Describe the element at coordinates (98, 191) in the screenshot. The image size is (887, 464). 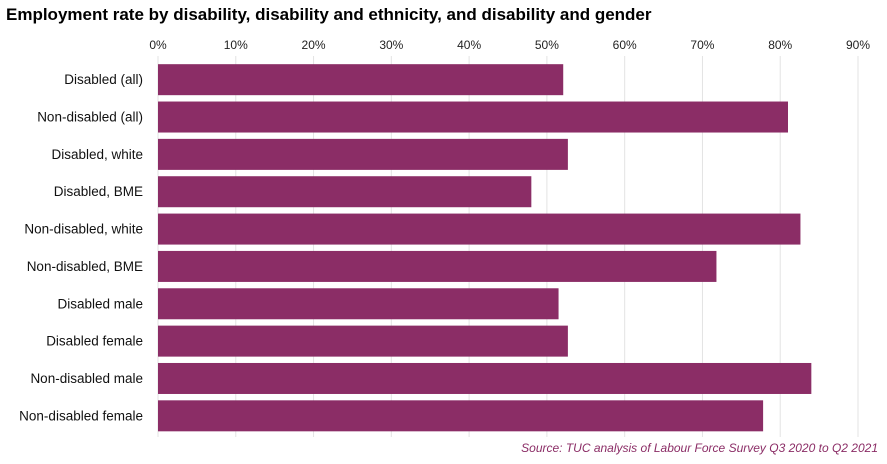
I see `category-label: Disabled, BME` at that location.